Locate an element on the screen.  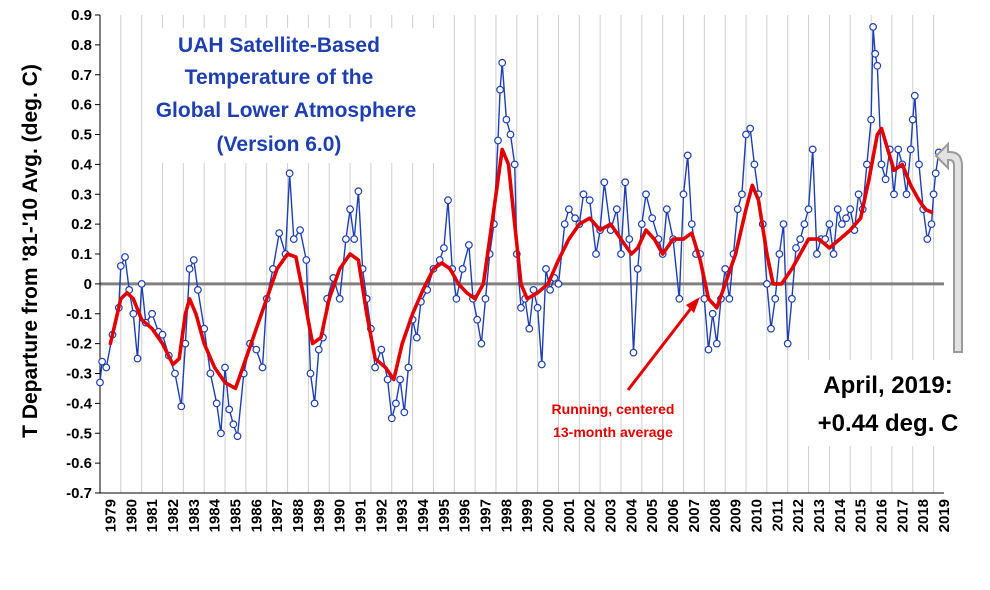
y-tick-label: -0.3 is located at coordinates (79, 374).